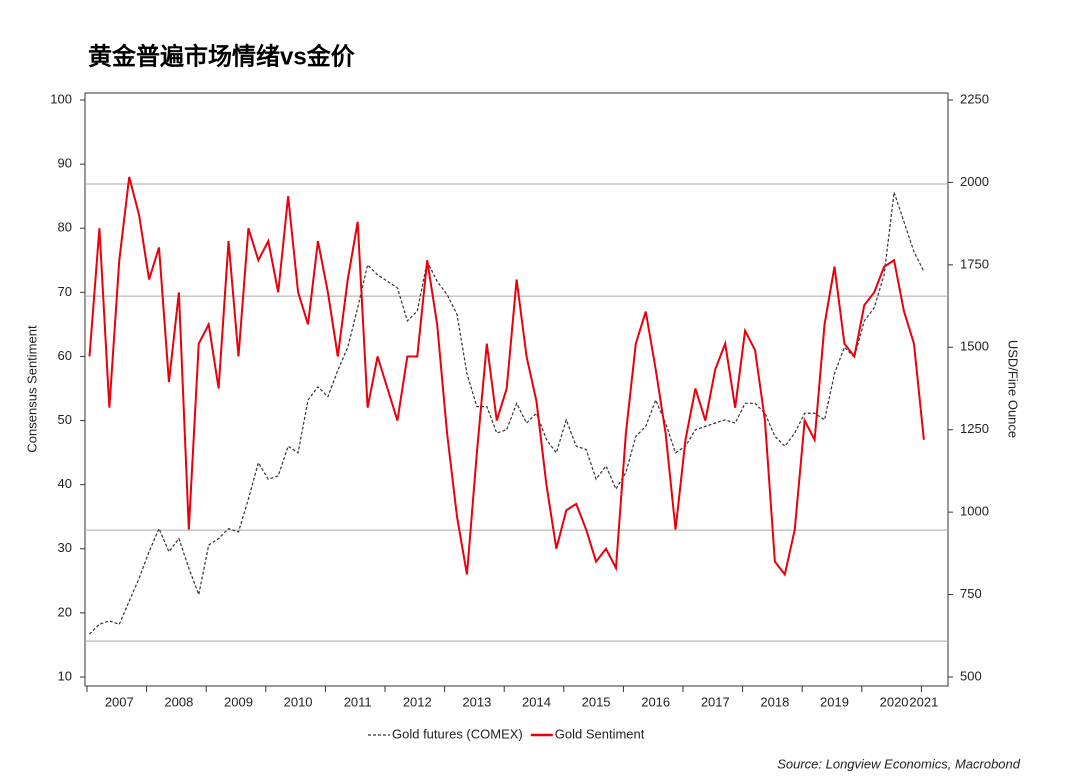 The image size is (1080, 782). I want to click on y-tick-label: 70, so click(65, 291).